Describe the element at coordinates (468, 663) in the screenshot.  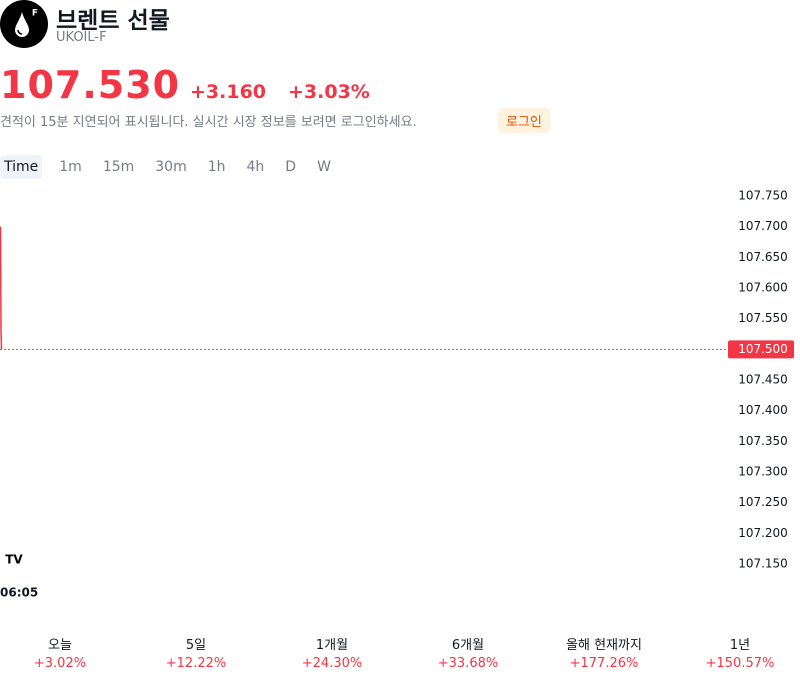
I see `performance-value: +33.68%` at that location.